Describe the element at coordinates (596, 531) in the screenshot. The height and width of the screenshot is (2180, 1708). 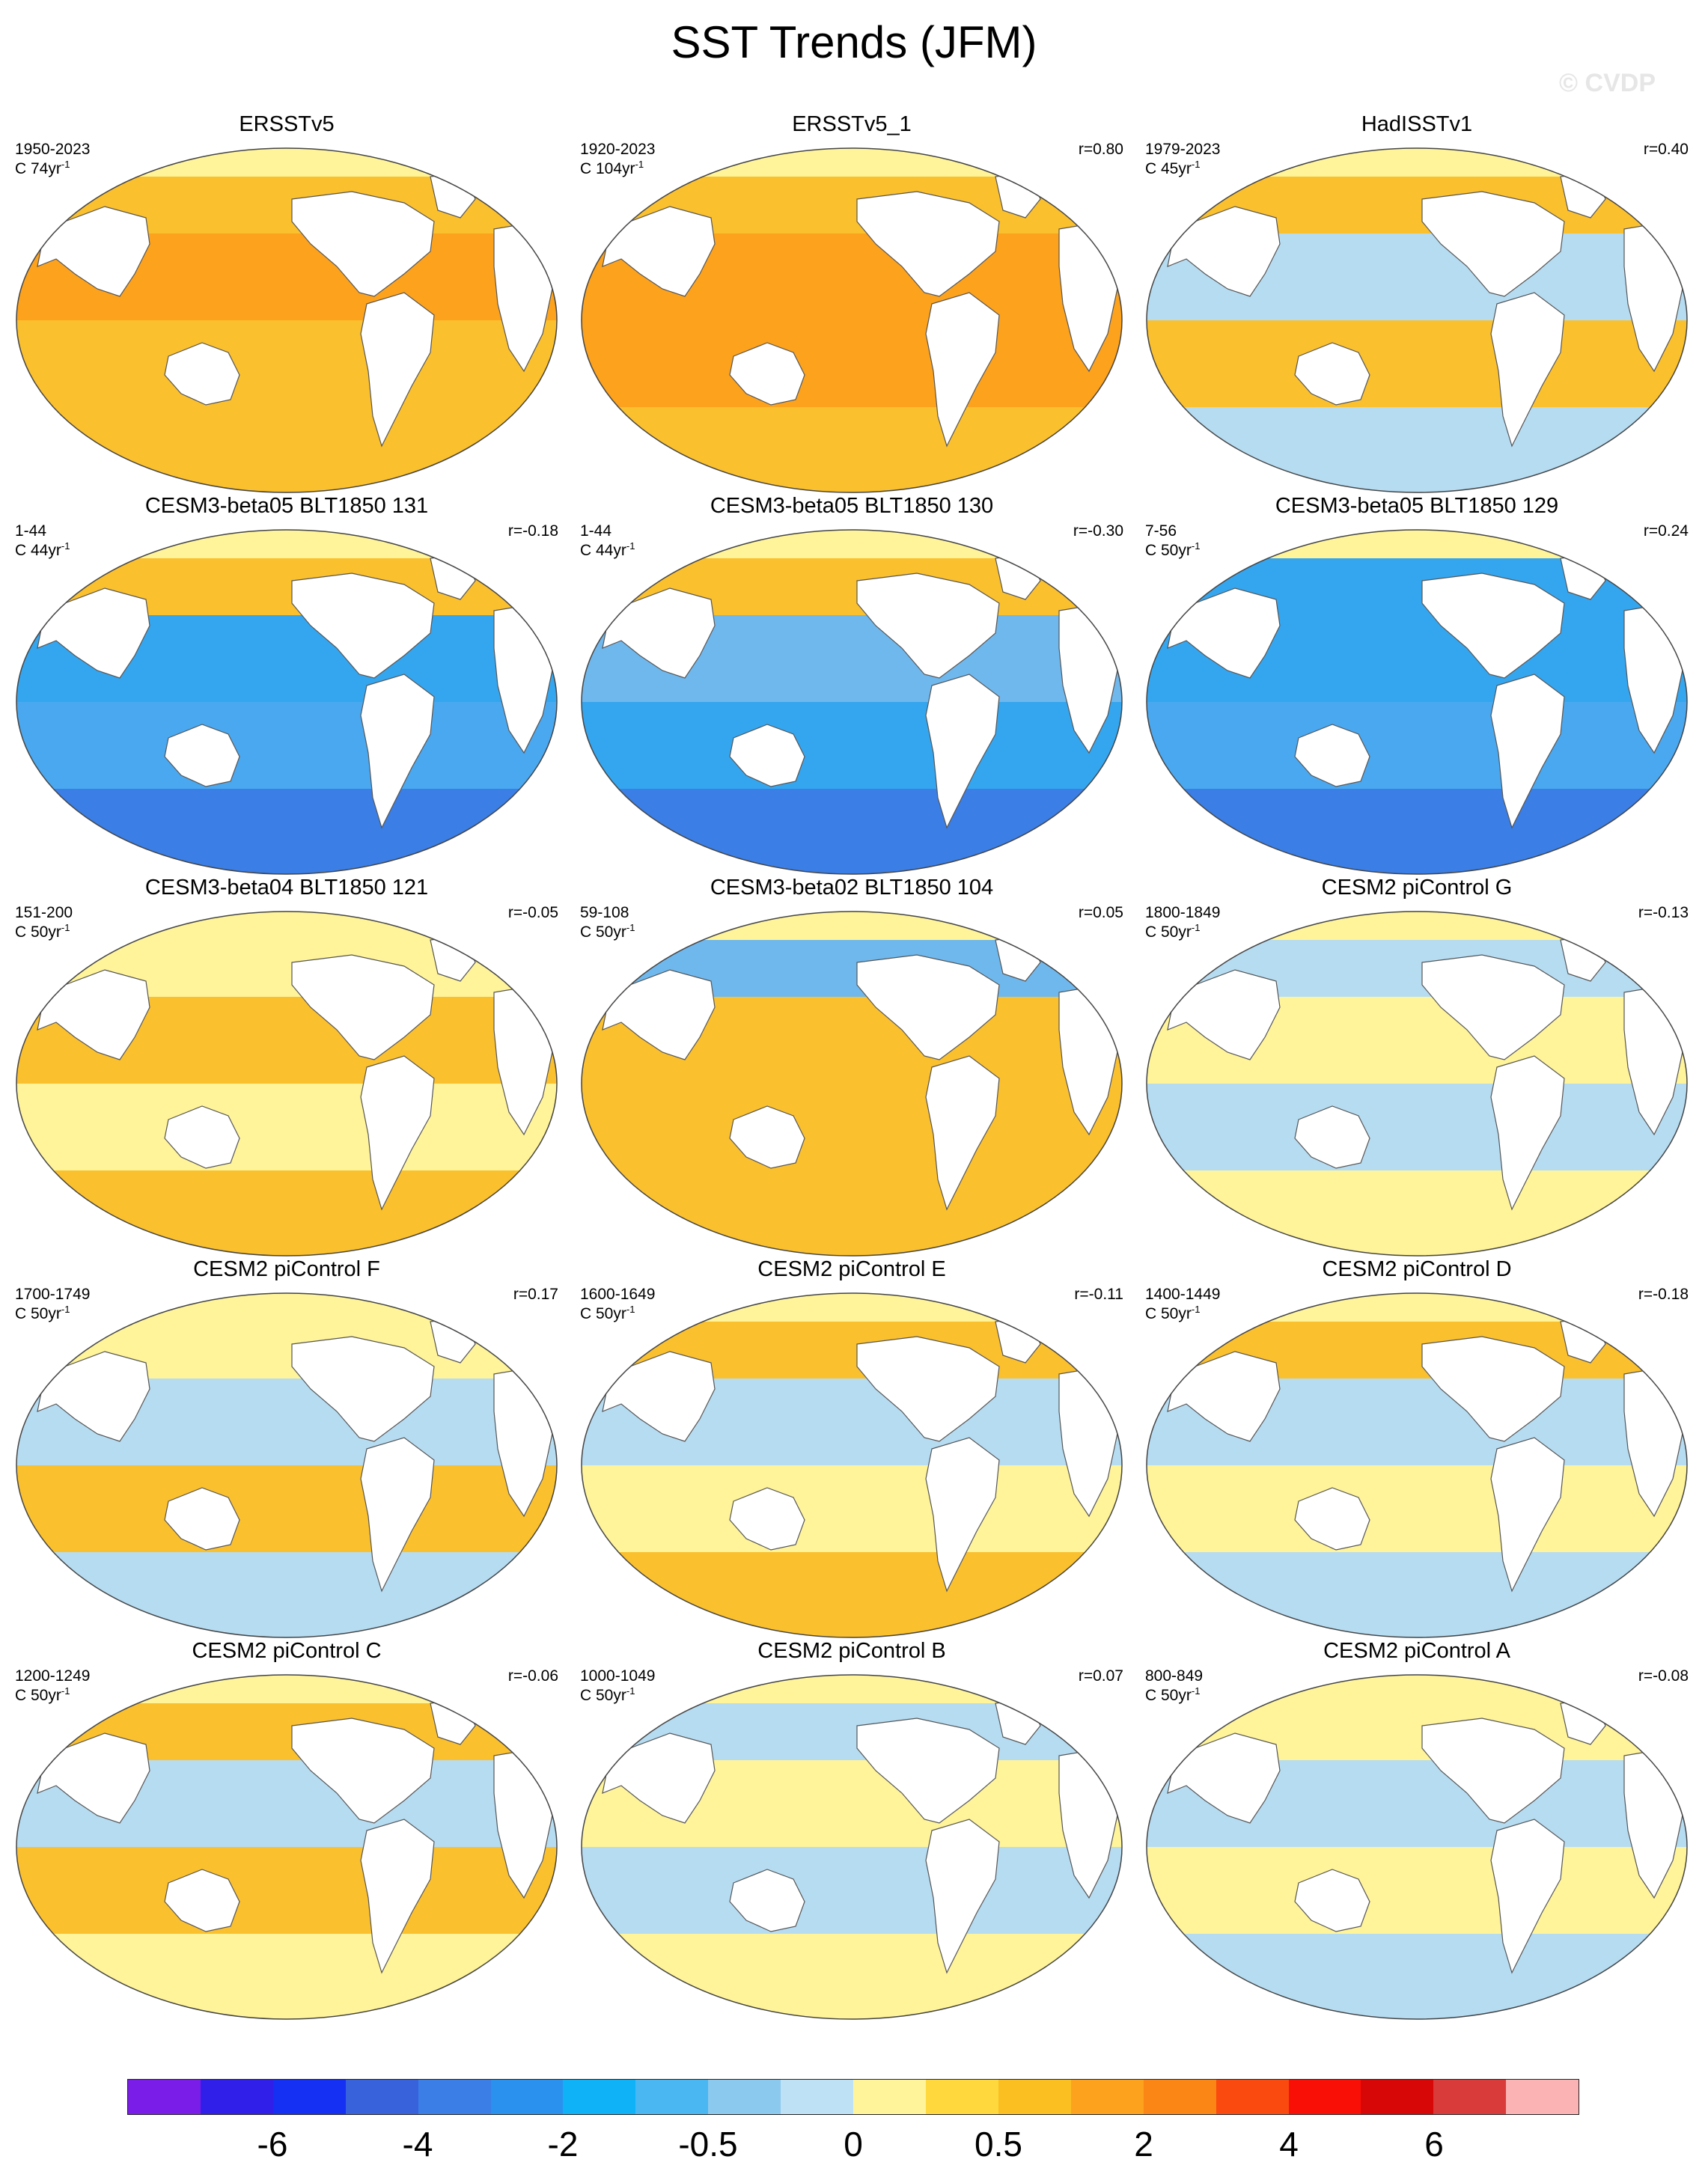
I see `period-label: 1-44` at that location.